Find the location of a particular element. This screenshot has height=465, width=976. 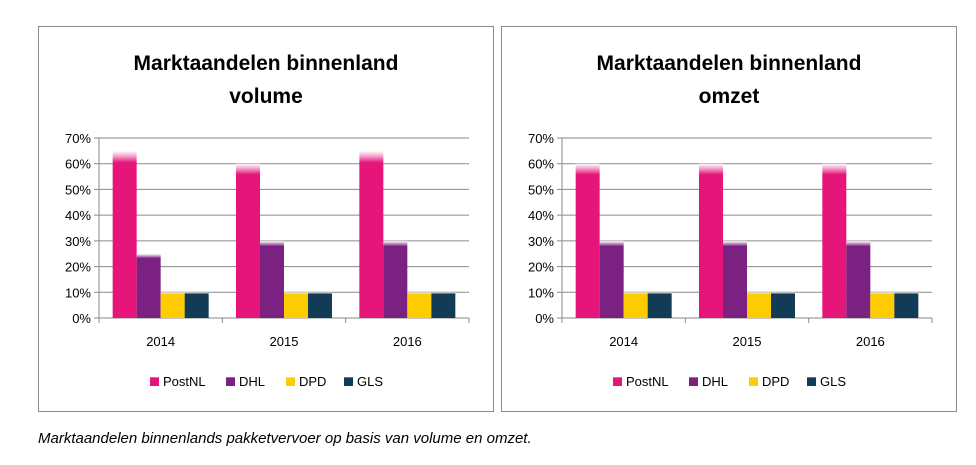

chart-title-line-2: volume is located at coordinates (266, 96).